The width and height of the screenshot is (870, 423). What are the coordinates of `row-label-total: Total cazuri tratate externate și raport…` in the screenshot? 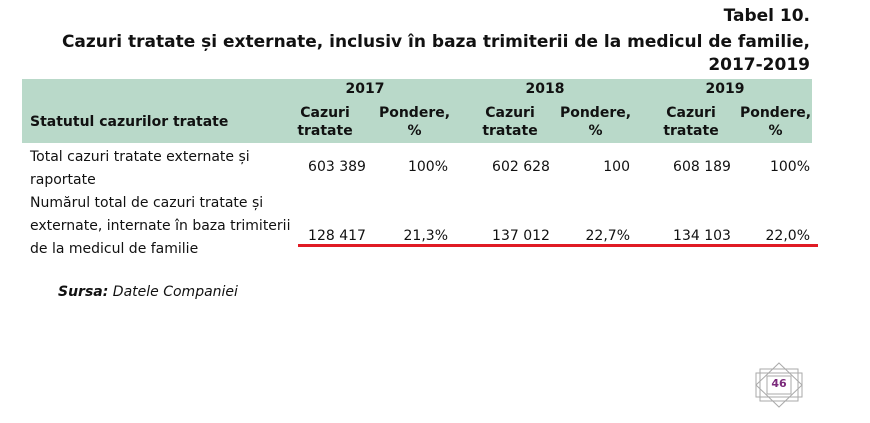 It's located at (140, 168).